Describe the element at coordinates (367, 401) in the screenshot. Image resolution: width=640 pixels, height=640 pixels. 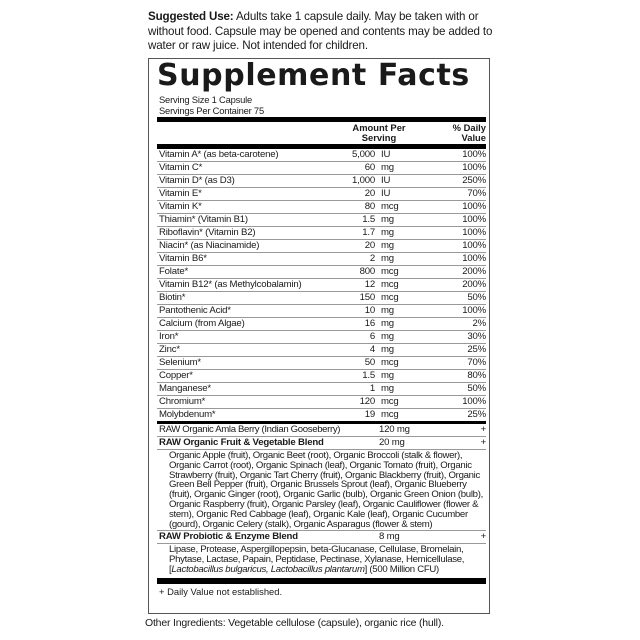
I see `amount-value: 120` at that location.